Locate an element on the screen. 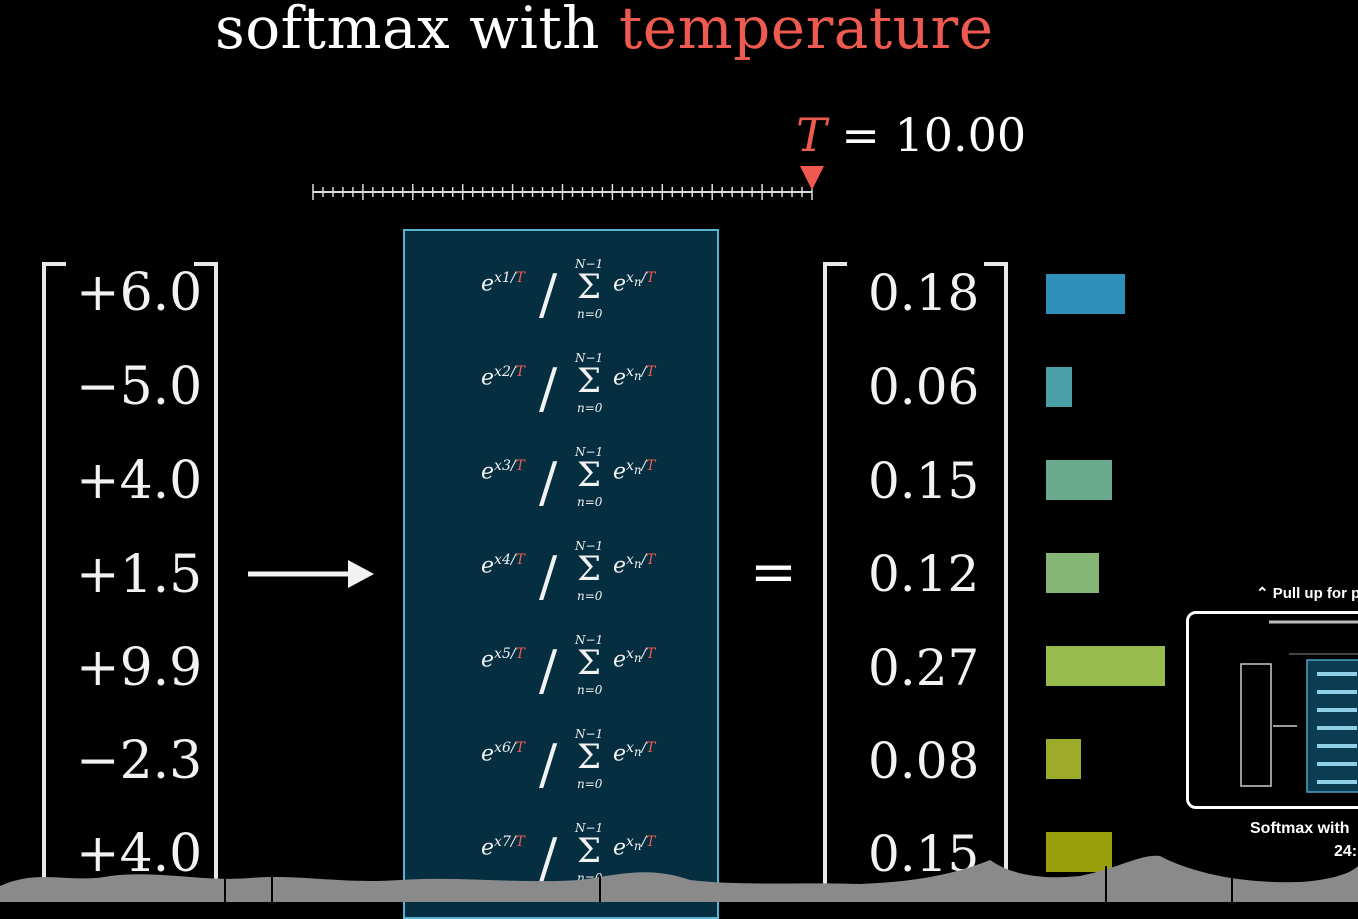  output-left-bracket is located at coordinates (835, 576).